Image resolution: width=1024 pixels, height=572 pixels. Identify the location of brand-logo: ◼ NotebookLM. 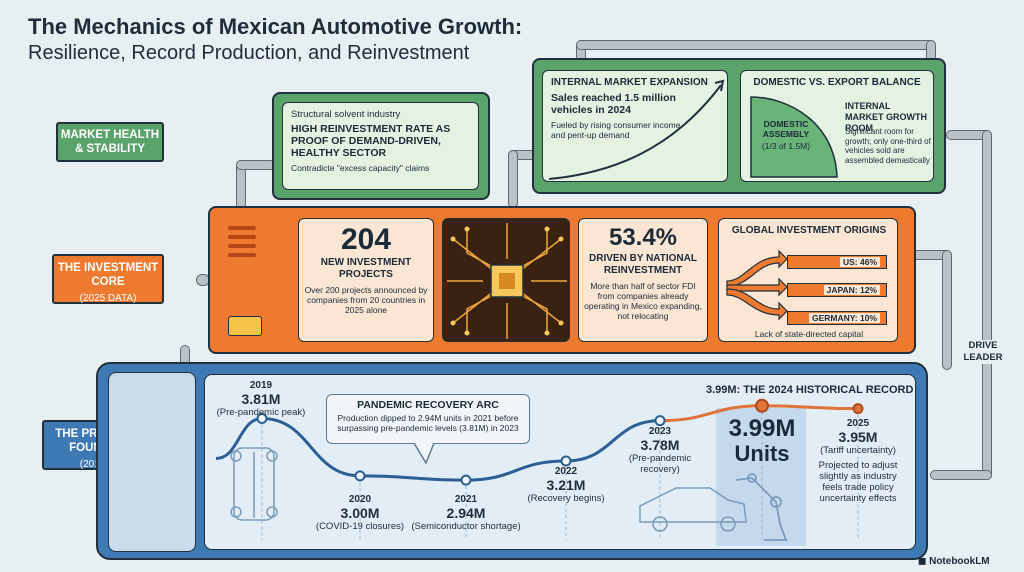
(954, 561).